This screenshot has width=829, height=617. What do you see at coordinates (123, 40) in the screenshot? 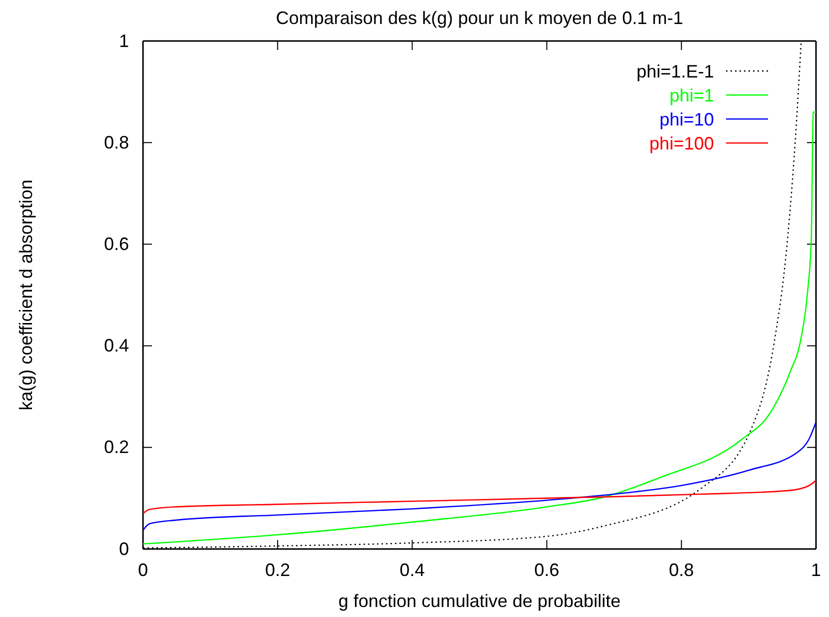
I see `y-tick-label: 1` at bounding box center [123, 40].